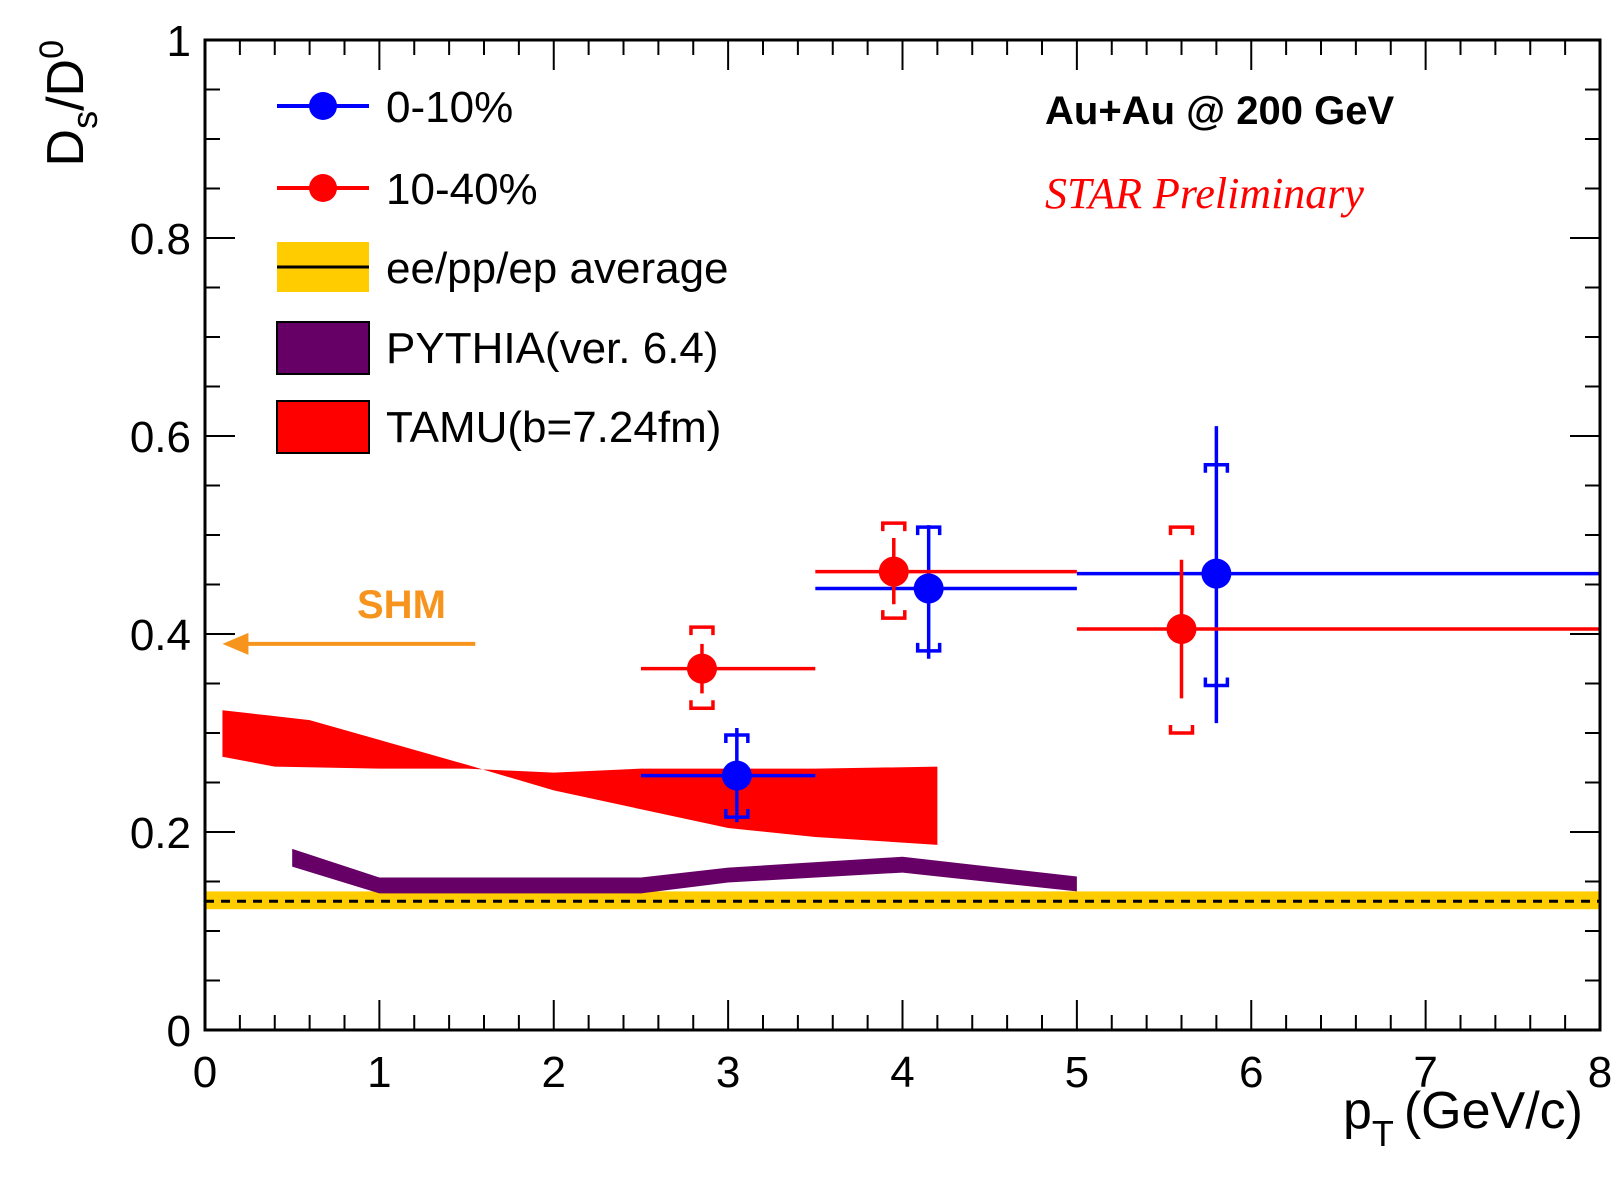  I want to click on chart-subtitle: STAR Preliminary, so click(1204, 193).